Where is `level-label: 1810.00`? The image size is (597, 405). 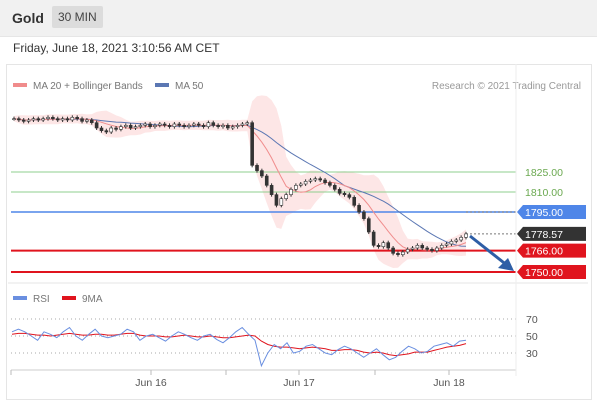
level-label: 1810.00 is located at coordinates (544, 193).